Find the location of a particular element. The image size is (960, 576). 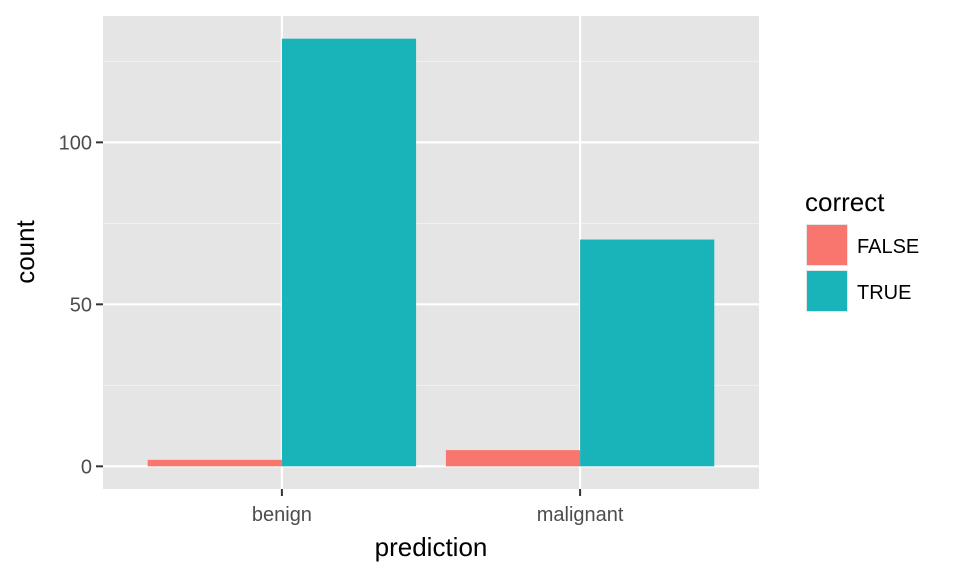

bar-false-benign is located at coordinates (214, 463).